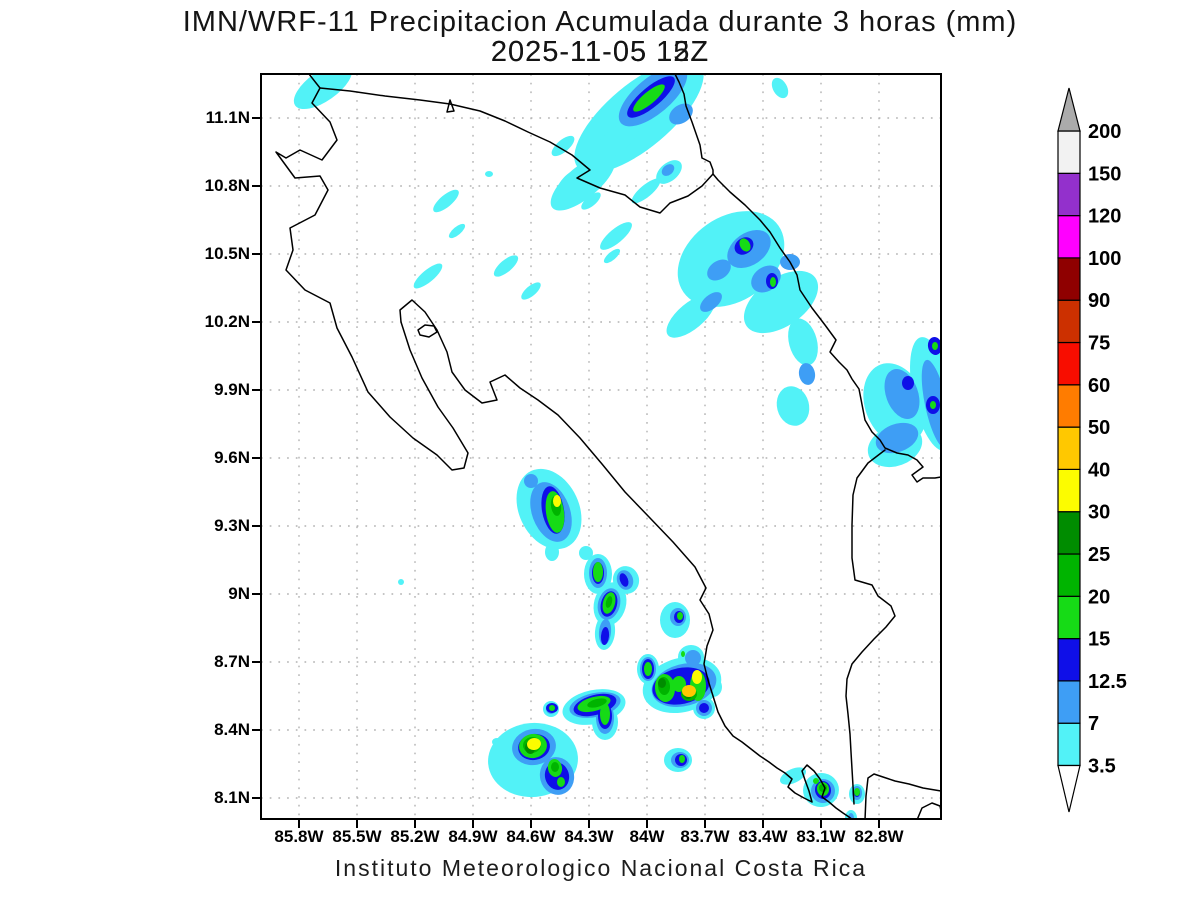  Describe the element at coordinates (1104, 132) in the screenshot. I see `colorbar-label: 200` at that location.